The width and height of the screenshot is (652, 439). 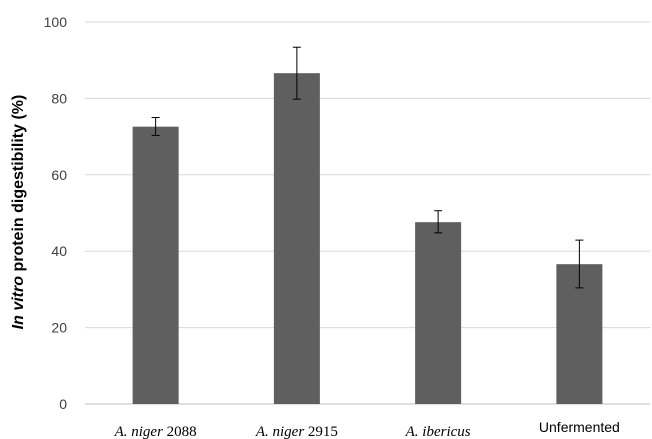 I want to click on y-axis-label: In vitro protein digestibility (%), so click(x=18, y=212).